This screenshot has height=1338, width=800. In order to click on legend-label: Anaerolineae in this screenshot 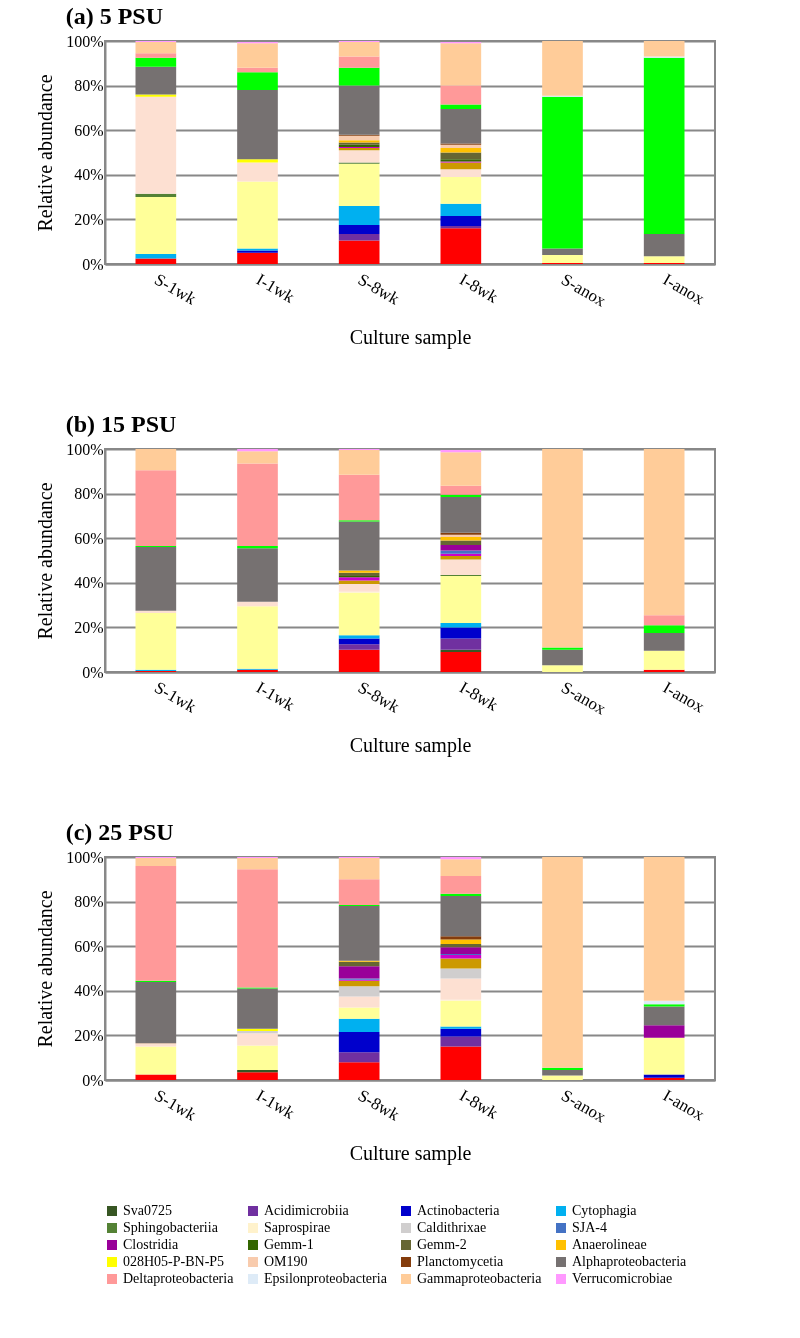, I will do `click(609, 1244)`.